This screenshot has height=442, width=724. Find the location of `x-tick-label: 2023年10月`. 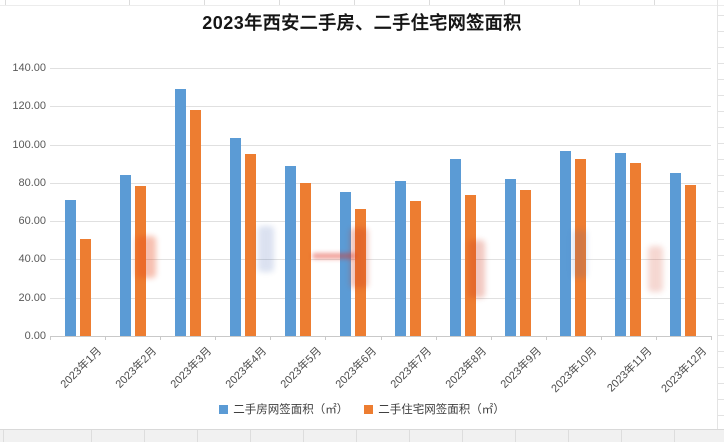

x-tick-label: 2023年10月 is located at coordinates (574, 370).